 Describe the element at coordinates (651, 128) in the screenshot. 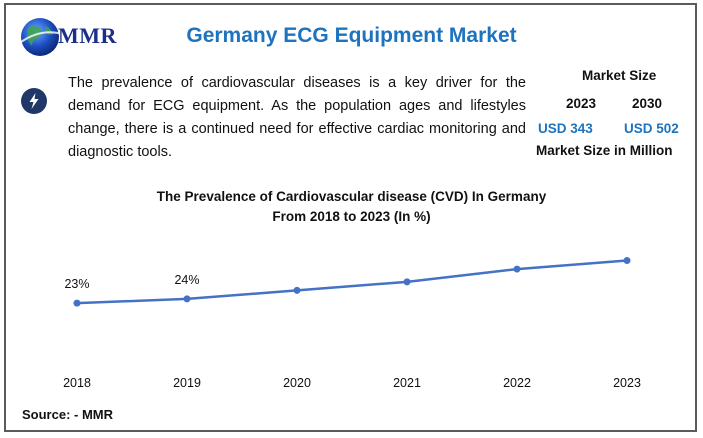

I see `market-size-value-end: USD 502` at that location.